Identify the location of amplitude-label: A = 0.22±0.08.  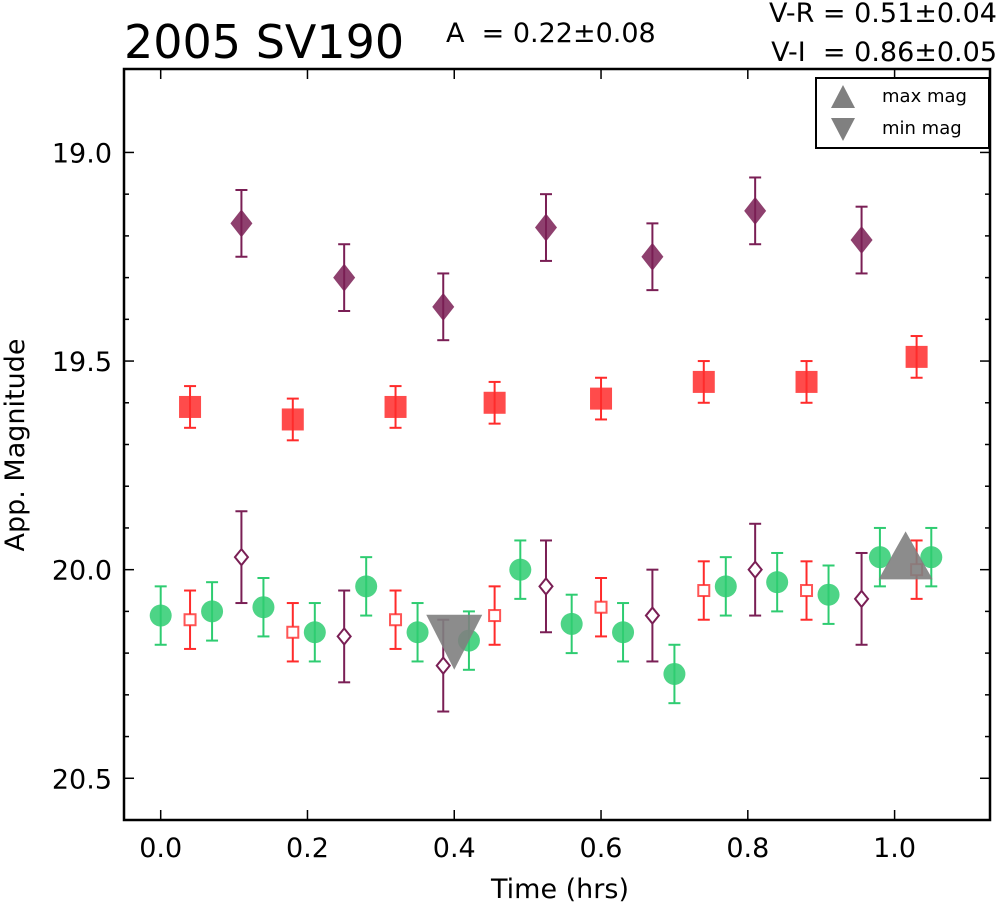
(551, 33).